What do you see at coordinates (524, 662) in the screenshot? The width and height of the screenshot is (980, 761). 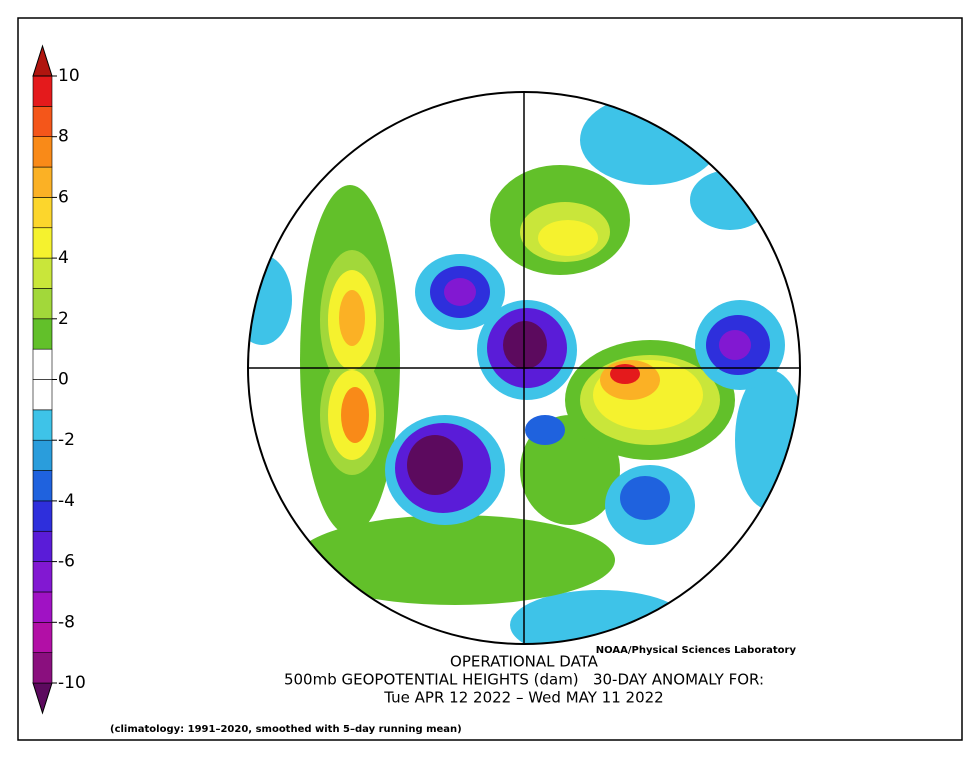 I see `title: OPERATIONAL DATA` at bounding box center [524, 662].